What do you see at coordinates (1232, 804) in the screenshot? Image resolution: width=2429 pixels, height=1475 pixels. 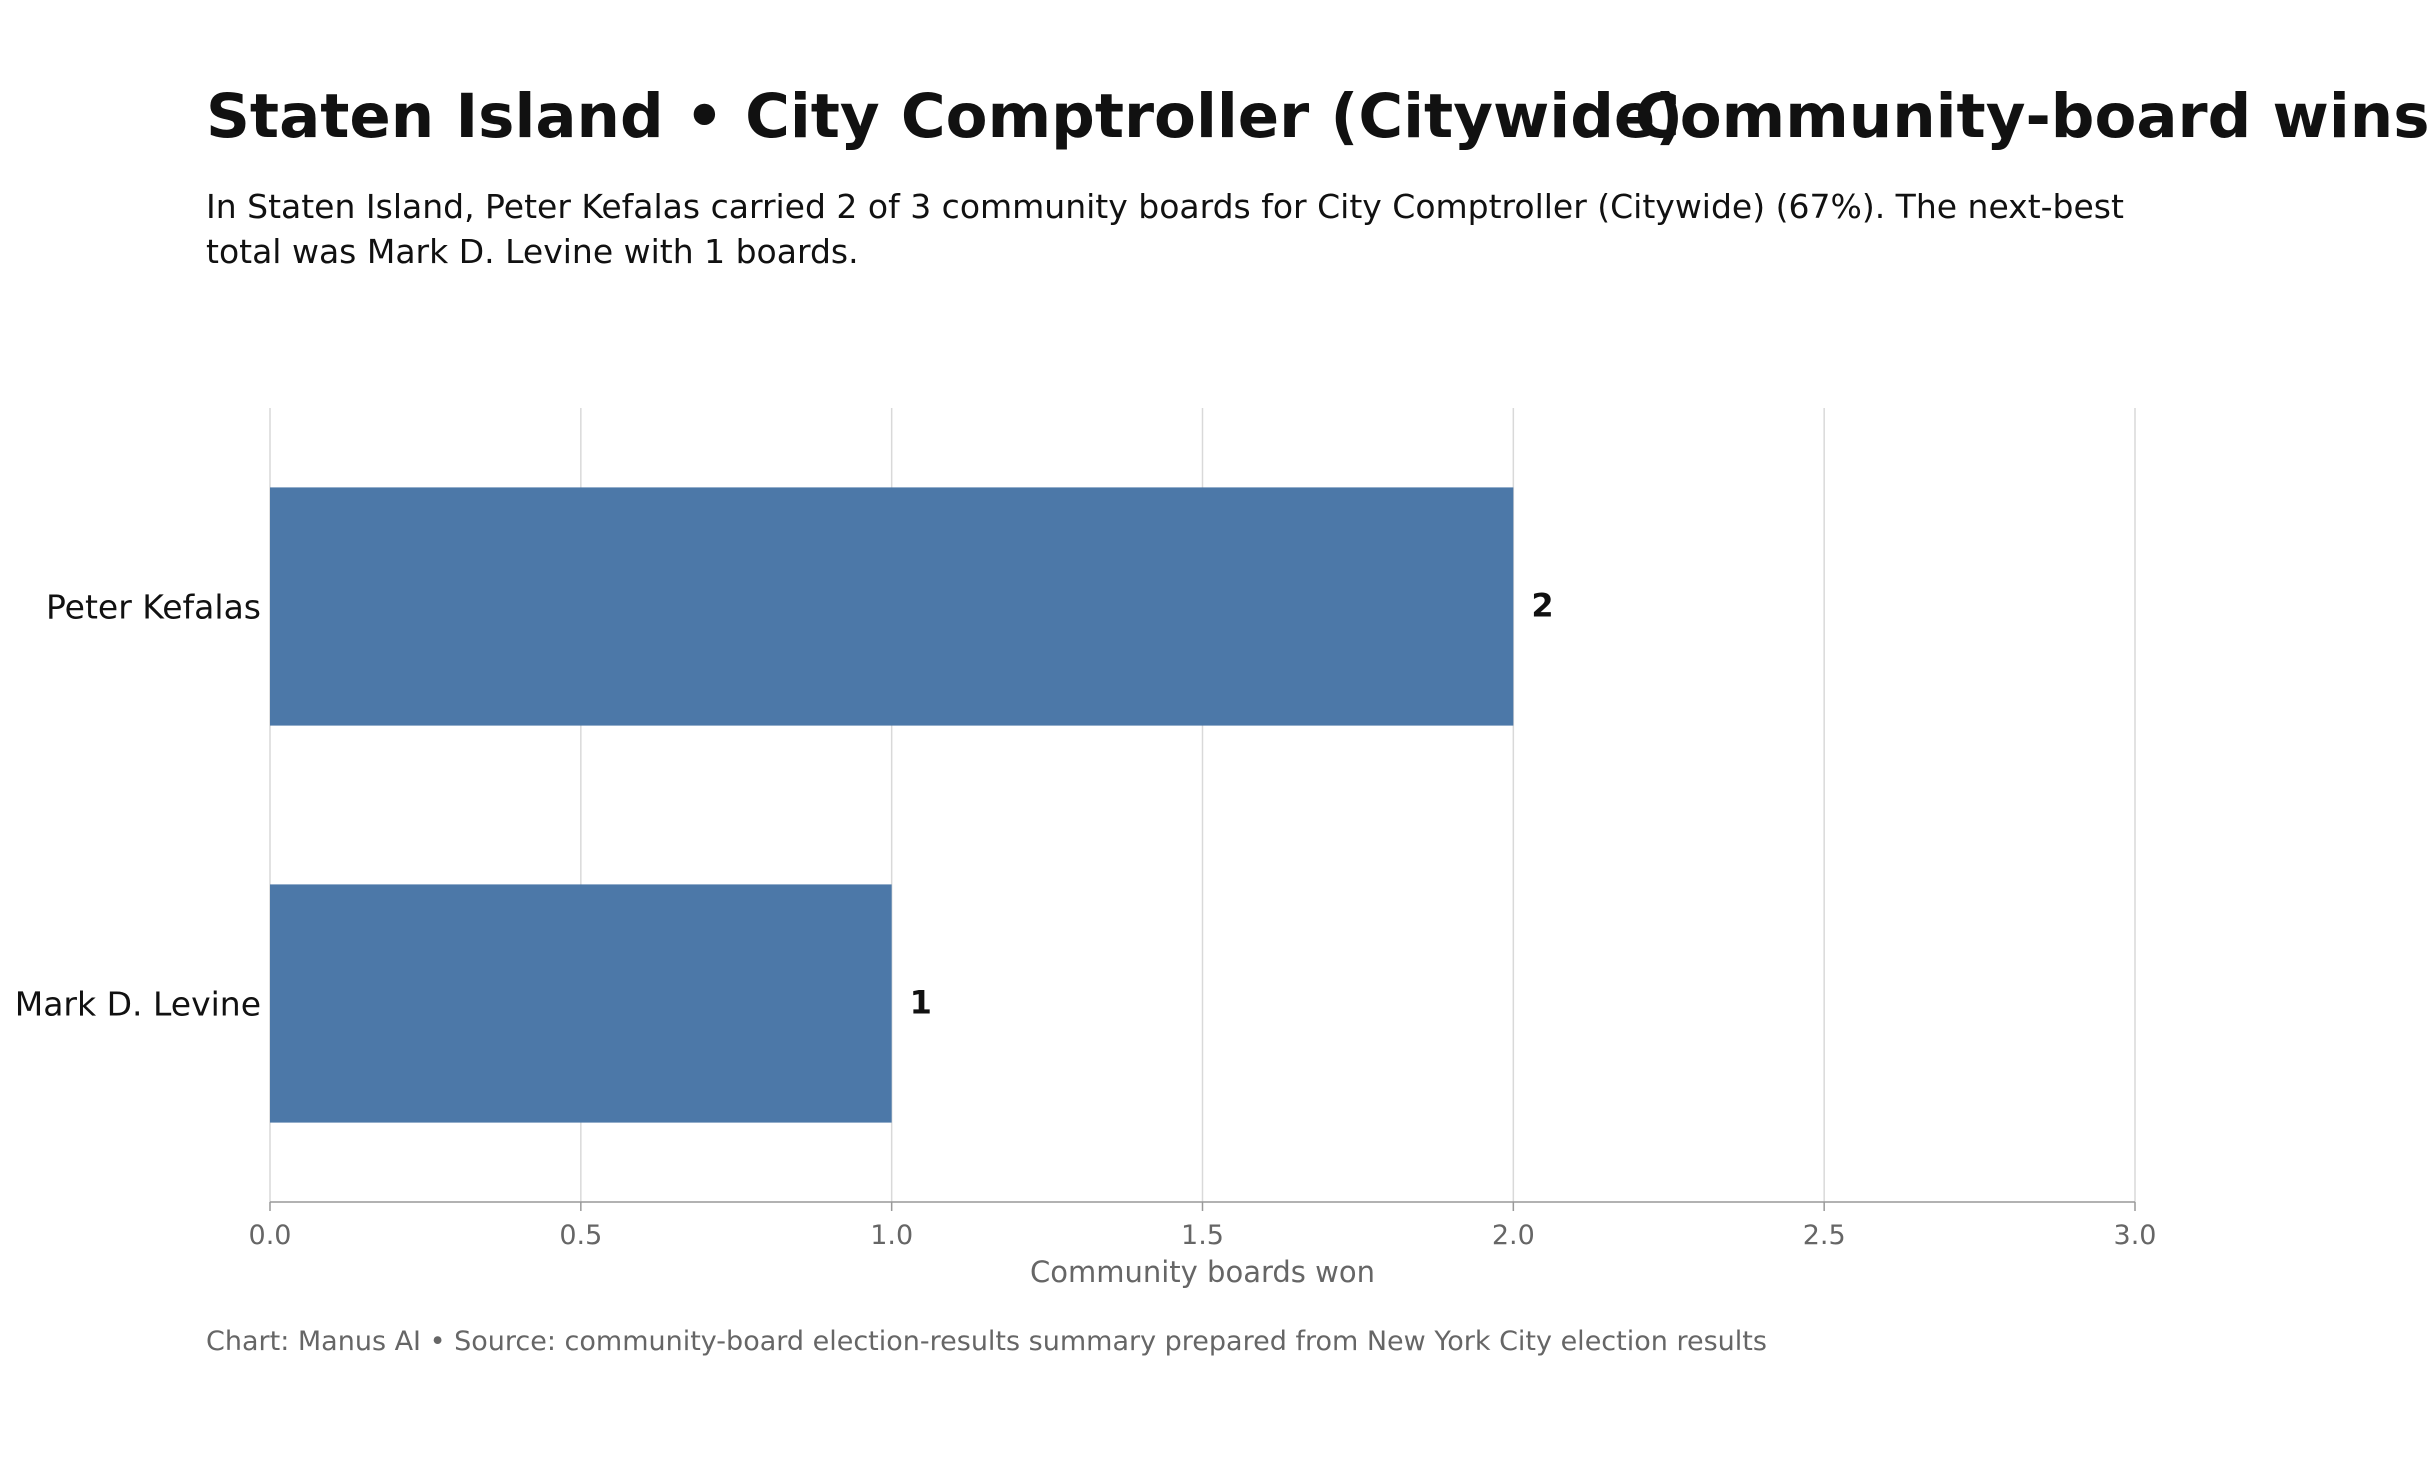 I see `data-labels: 21` at bounding box center [1232, 804].